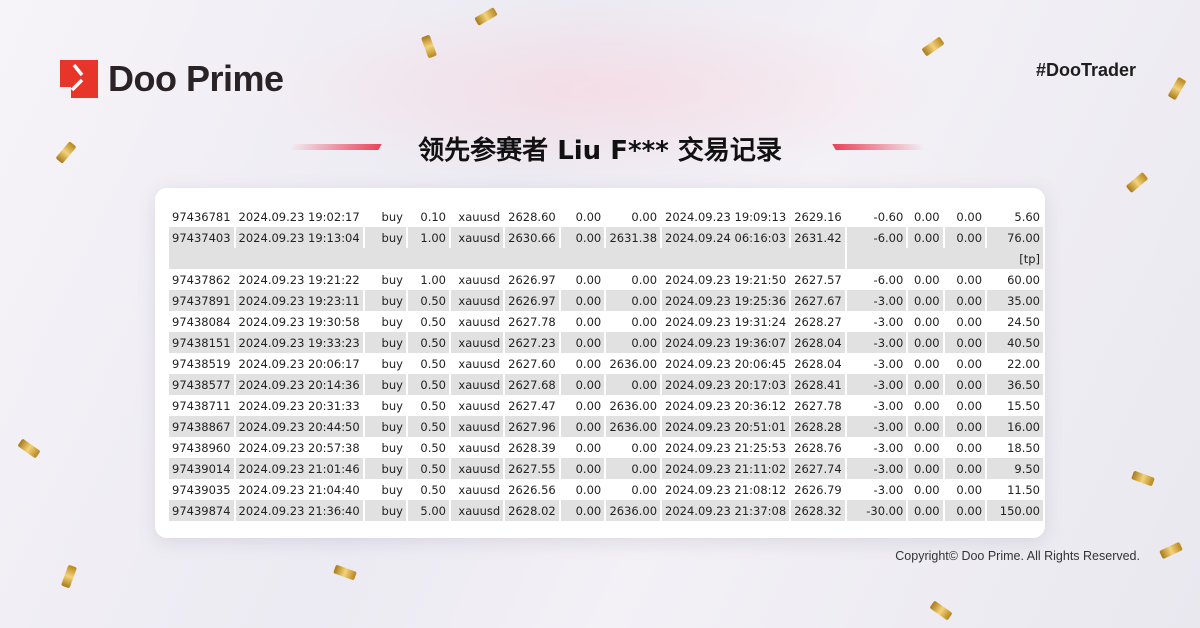 The height and width of the screenshot is (628, 1200). I want to click on table-cell: 16.00, so click(1015, 426).